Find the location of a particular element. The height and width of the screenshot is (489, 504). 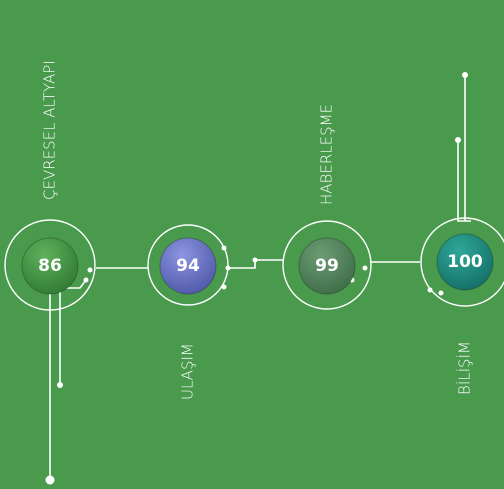

node-value: 86 is located at coordinates (50, 266).